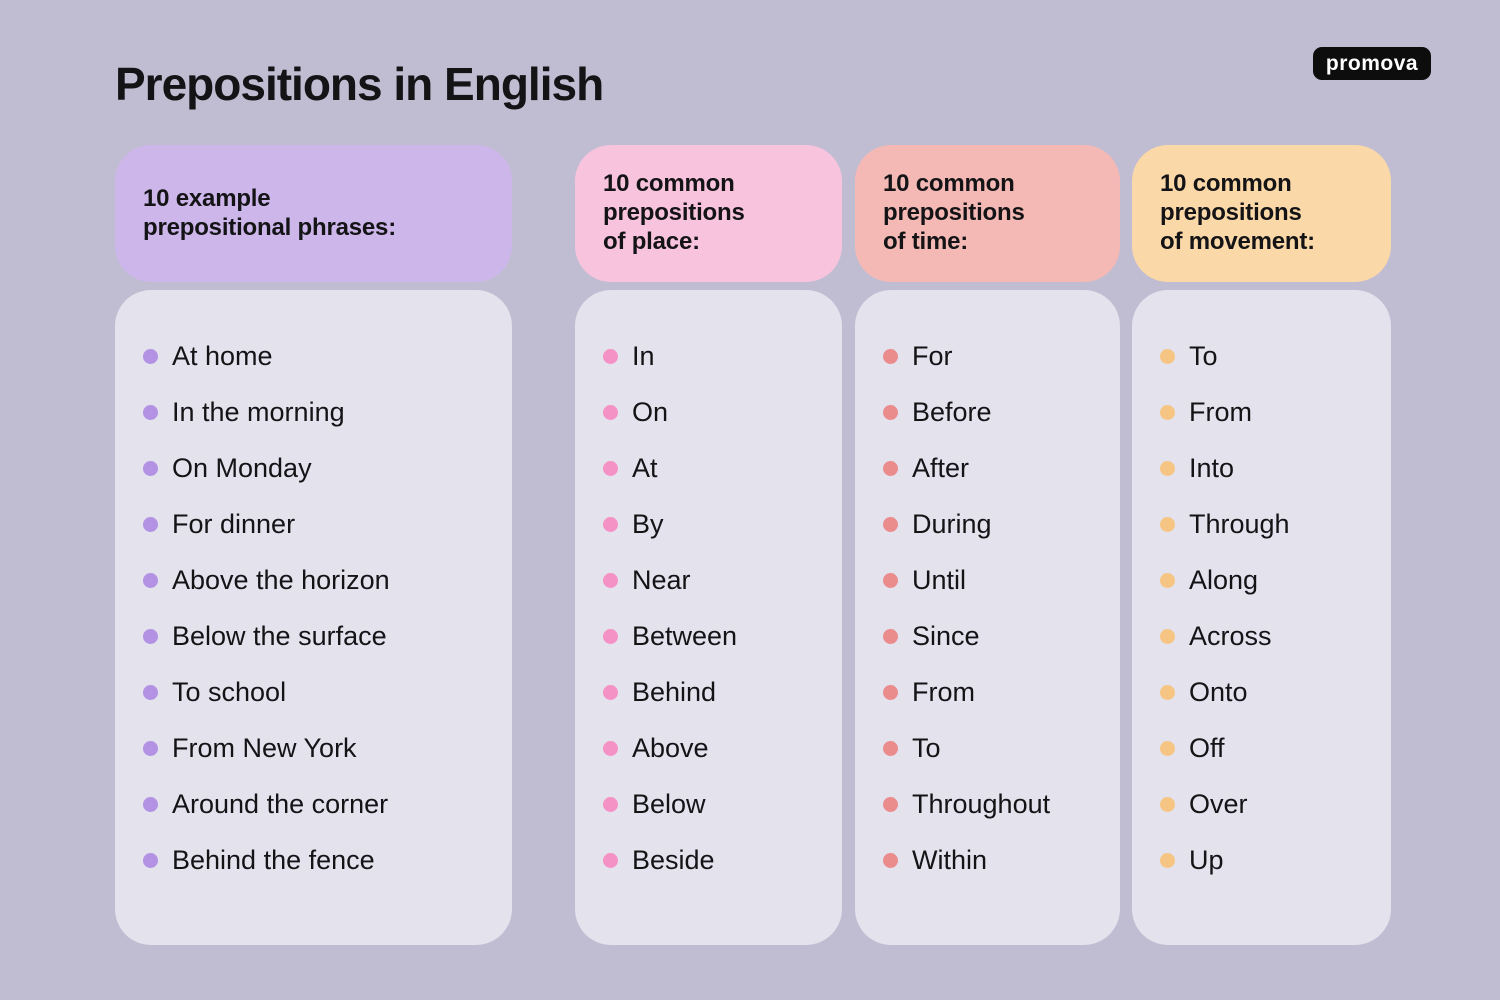  Describe the element at coordinates (280, 803) in the screenshot. I see `list-item-label: Around the corner` at that location.